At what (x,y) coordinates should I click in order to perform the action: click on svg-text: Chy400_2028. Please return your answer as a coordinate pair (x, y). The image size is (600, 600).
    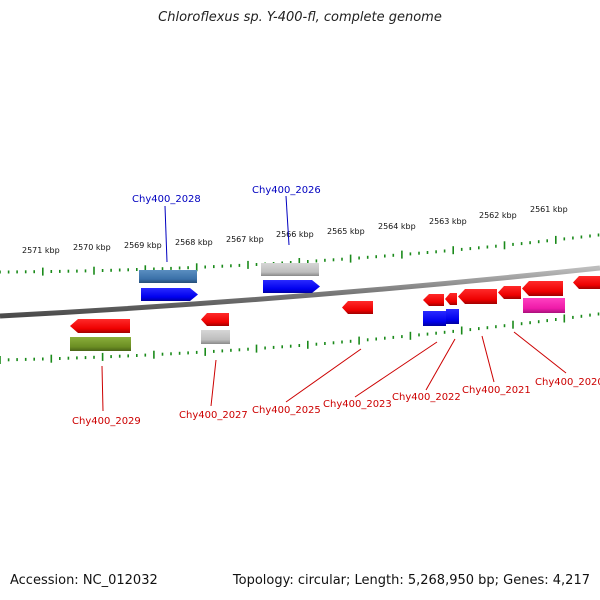
    Looking at the image, I should click on (166, 199).